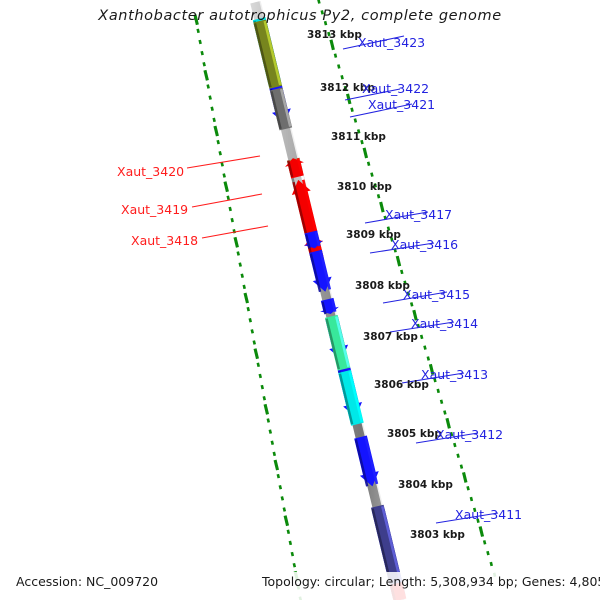 The height and width of the screenshot is (600, 600). I want to click on ruler-tick-label: 3809 kbp, so click(373, 235).